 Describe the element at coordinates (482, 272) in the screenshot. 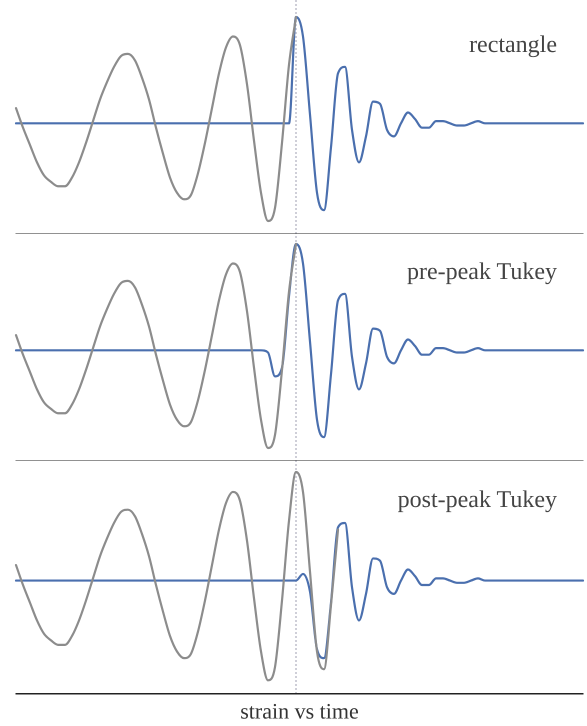

I see `annotation: pre-peak Tukey` at that location.